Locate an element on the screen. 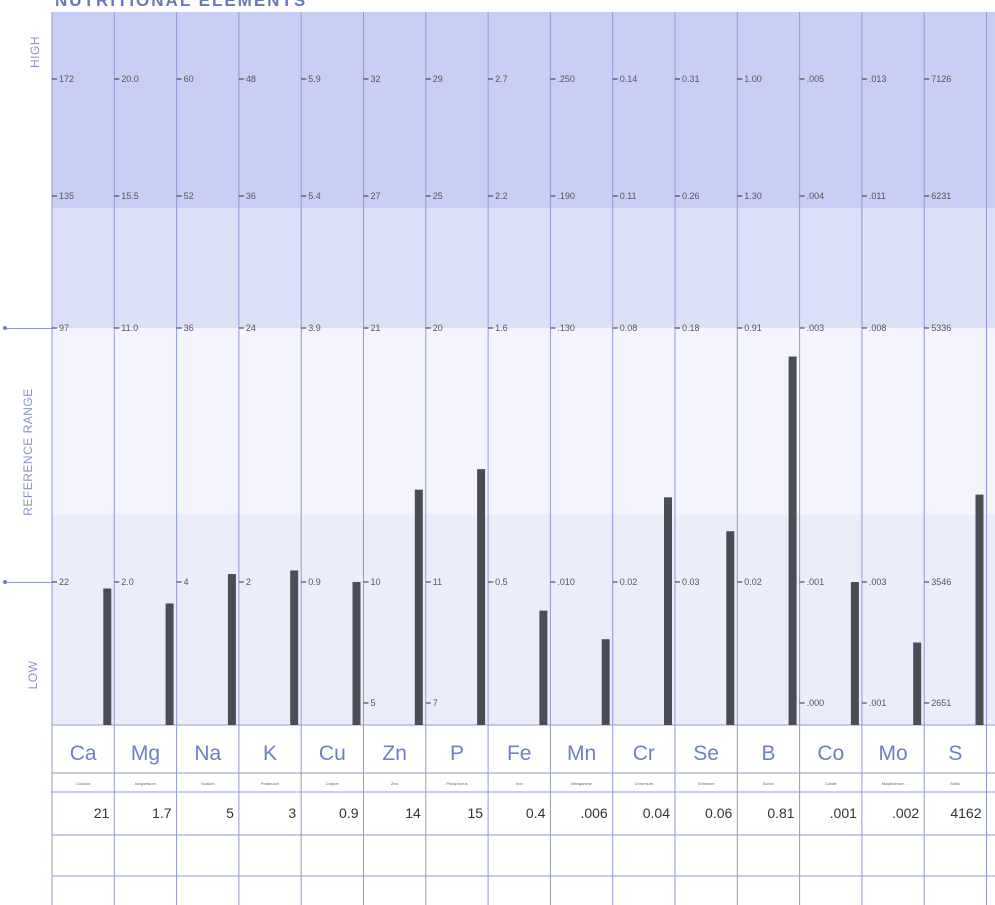 The image size is (995, 905). reference-lower-line is located at coordinates (28, 582).